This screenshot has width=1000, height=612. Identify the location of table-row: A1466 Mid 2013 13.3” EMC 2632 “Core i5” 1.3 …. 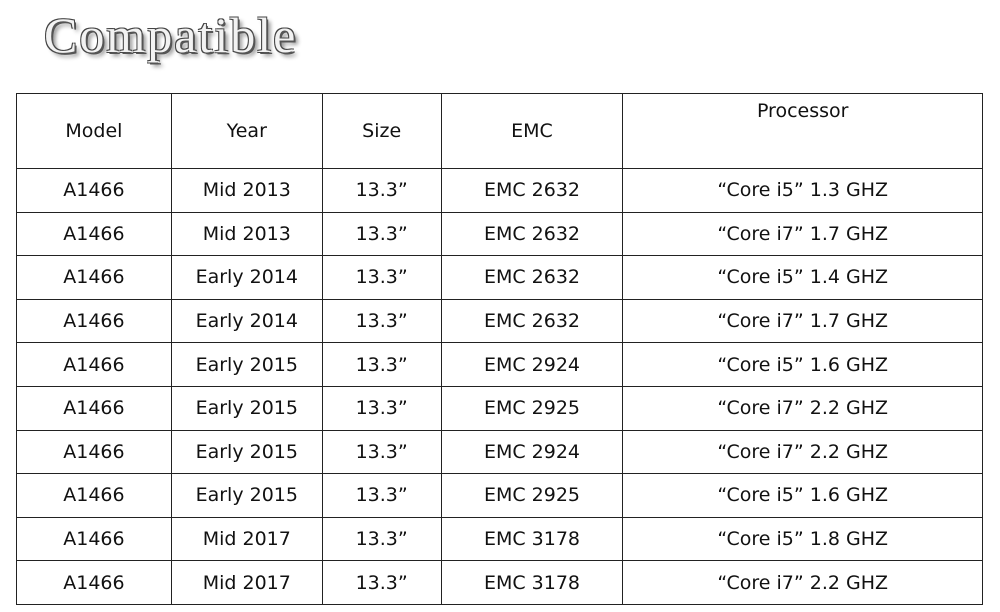
(499, 190).